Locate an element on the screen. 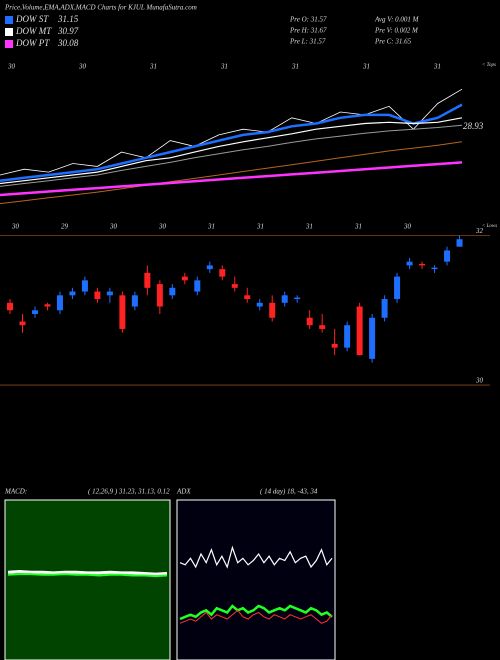 This screenshot has width=500, height=660. adx-panel is located at coordinates (256, 579).